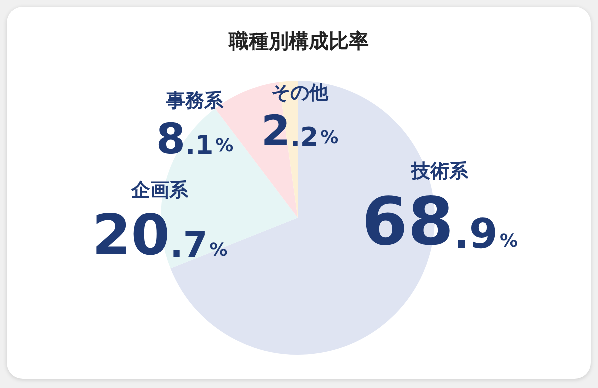 Image resolution: width=598 pixels, height=388 pixels. What do you see at coordinates (301, 93) in the screenshot?
I see `slice-label: その他` at bounding box center [301, 93].